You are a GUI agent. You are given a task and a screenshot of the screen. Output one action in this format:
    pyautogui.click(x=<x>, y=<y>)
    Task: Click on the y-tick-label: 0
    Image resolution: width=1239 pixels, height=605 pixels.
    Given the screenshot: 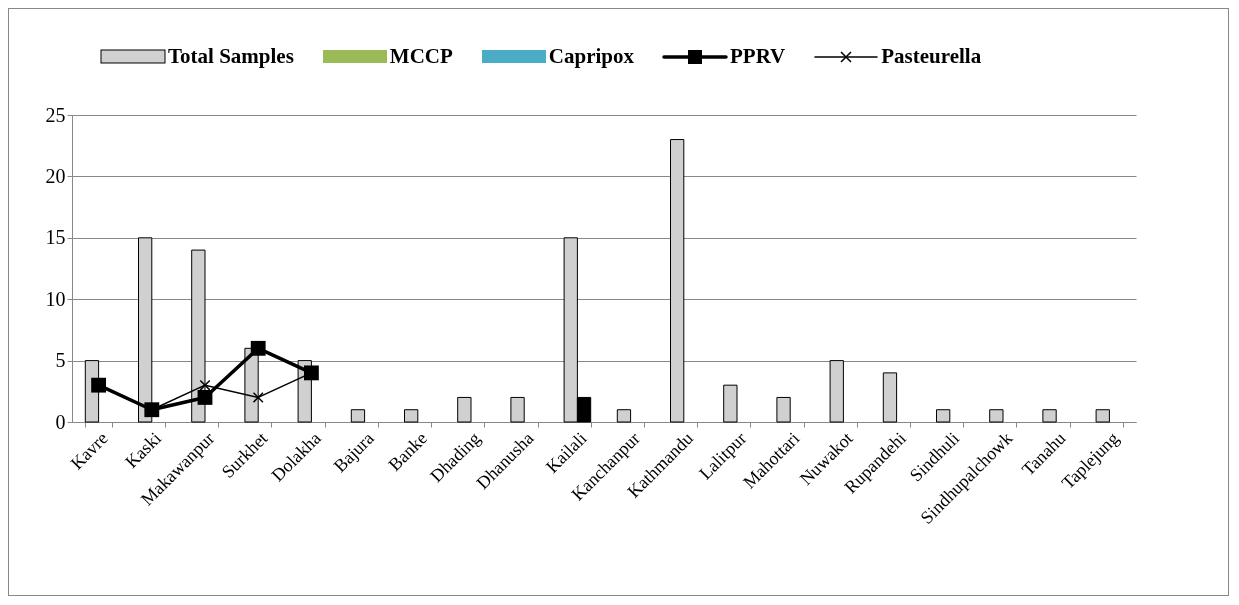 What is the action you would take?
    pyautogui.click(x=60, y=421)
    